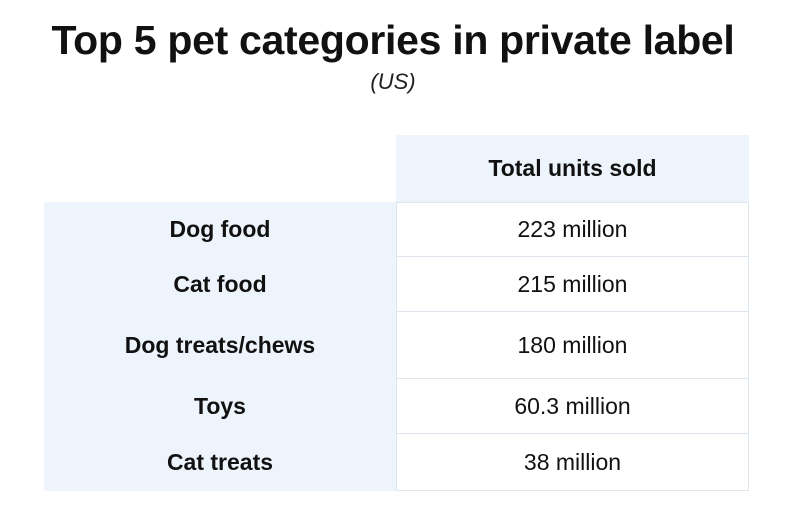  I want to click on table-header-row: Total units sold, so click(396, 168).